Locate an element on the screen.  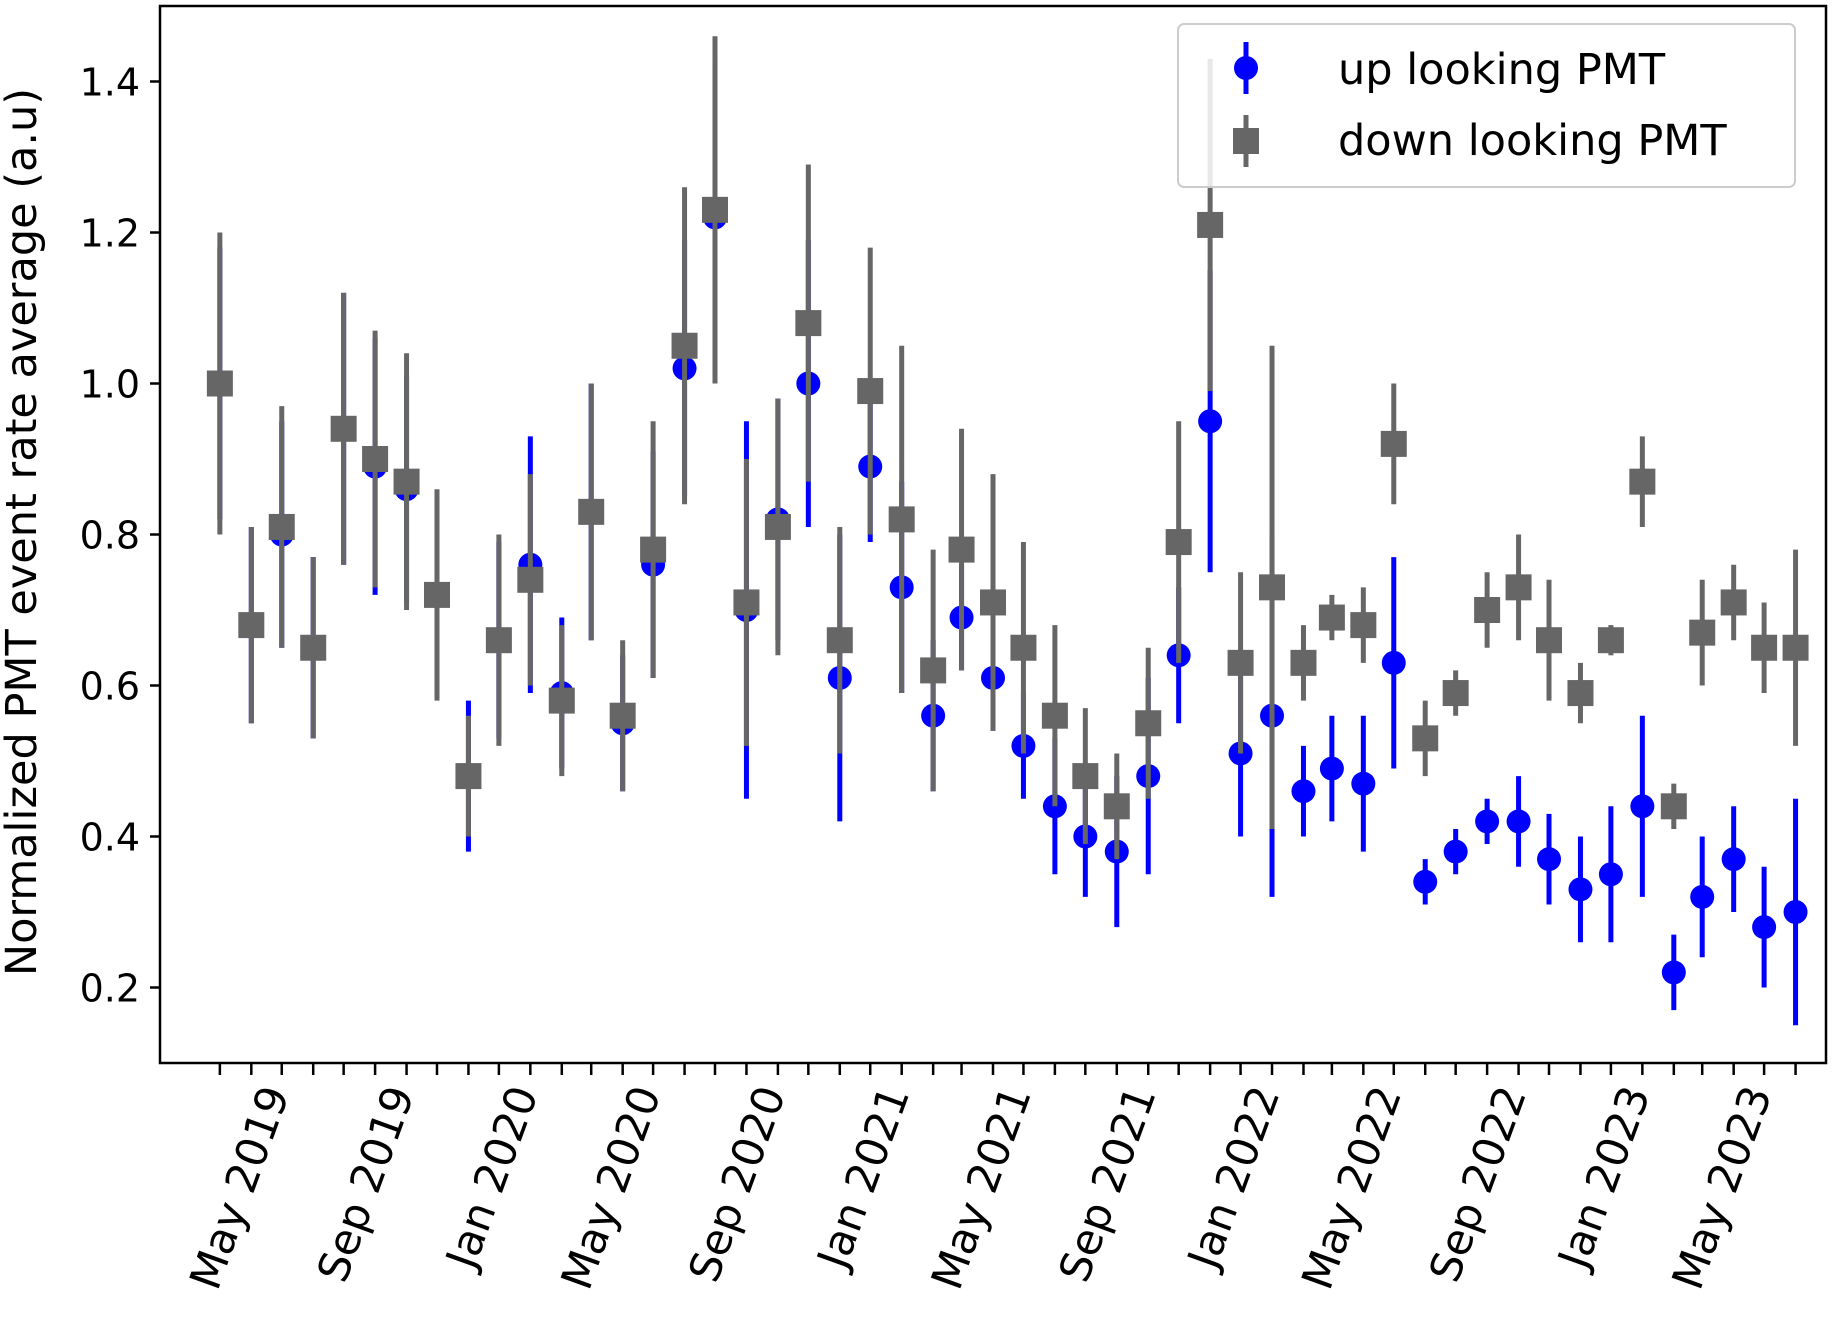
y-tick-label: 0.6 is located at coordinates (110, 687).